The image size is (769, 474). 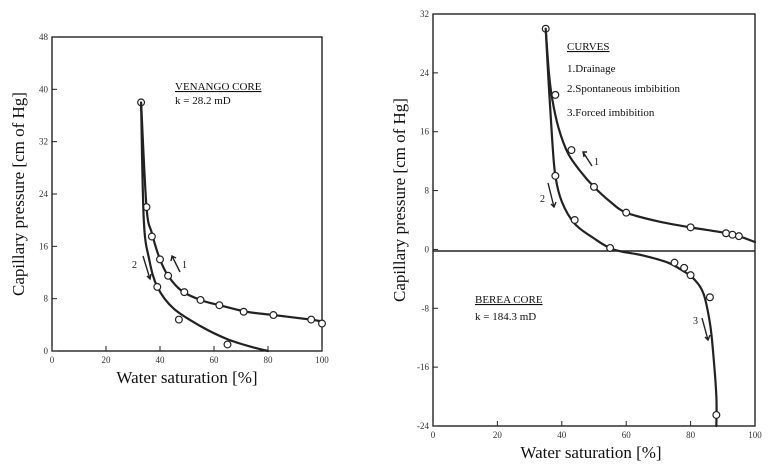 I want to click on y-tick-label: 40, so click(x=44, y=89).